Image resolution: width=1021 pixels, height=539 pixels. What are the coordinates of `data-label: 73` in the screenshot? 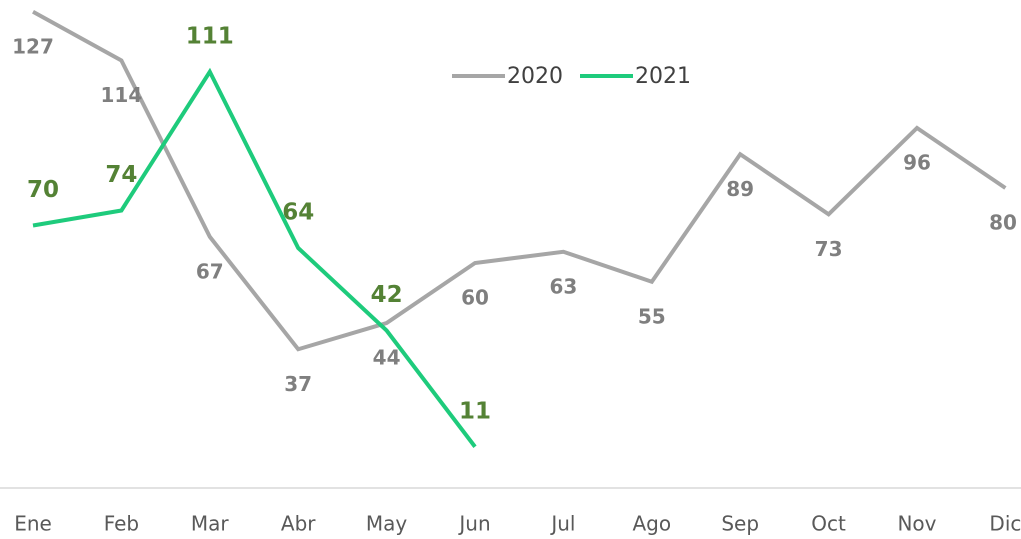 It's located at (829, 249).